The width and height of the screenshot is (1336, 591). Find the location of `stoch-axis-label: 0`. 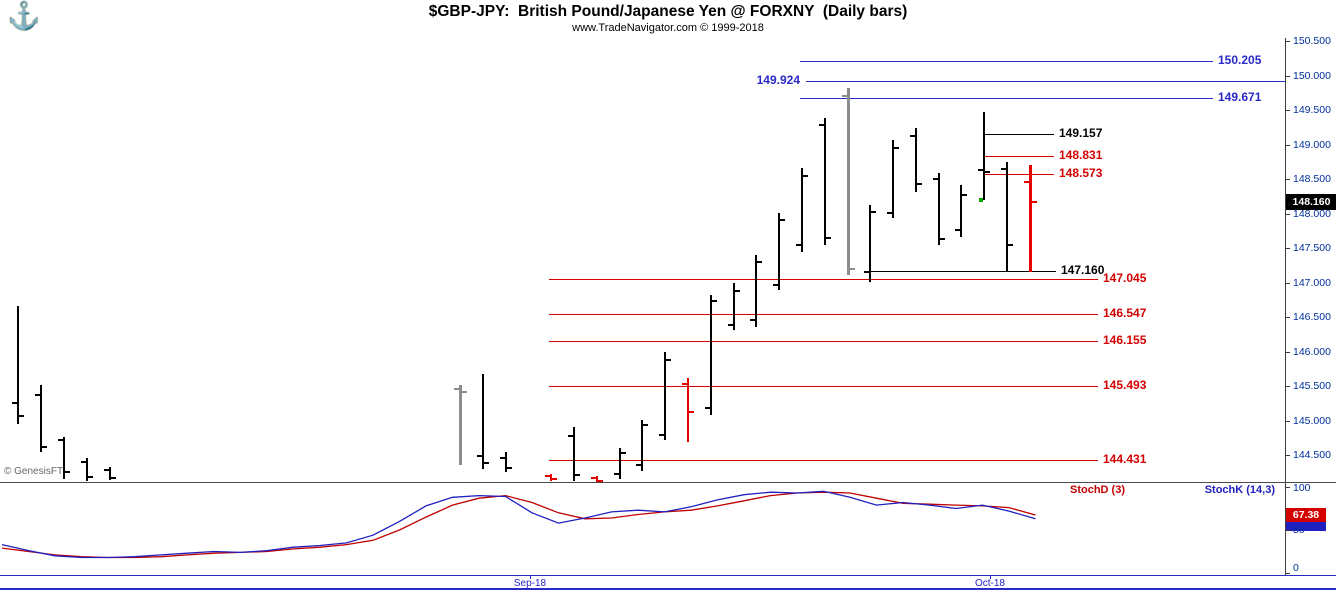

stoch-axis-label: 0 is located at coordinates (1296, 568).